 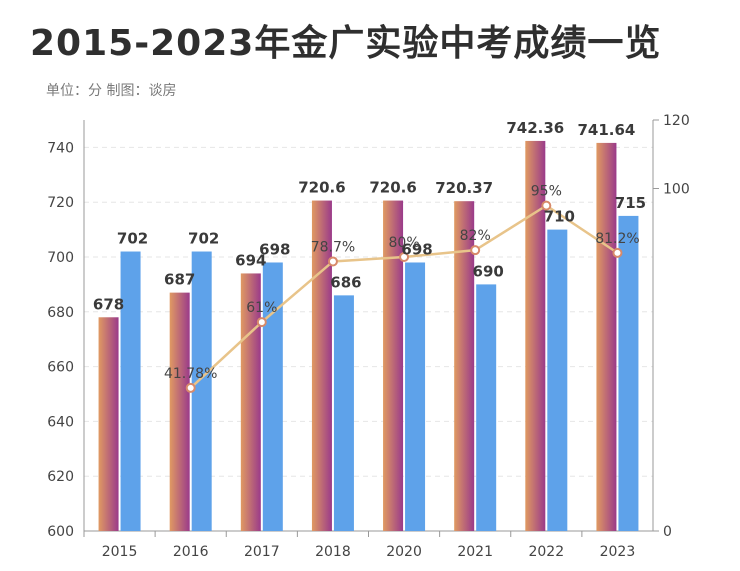 I want to click on bar-a-value-label: 720.37, so click(x=464, y=188).